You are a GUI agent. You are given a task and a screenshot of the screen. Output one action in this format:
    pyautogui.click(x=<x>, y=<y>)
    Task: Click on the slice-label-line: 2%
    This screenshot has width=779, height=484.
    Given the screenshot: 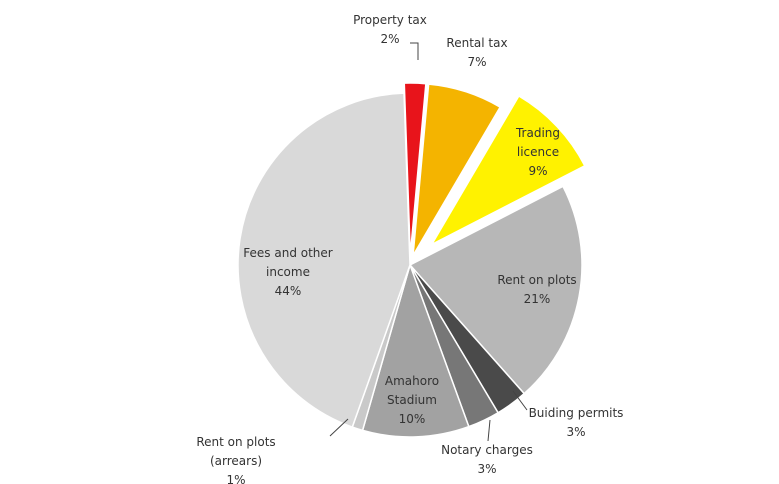 What is the action you would take?
    pyautogui.click(x=389, y=39)
    